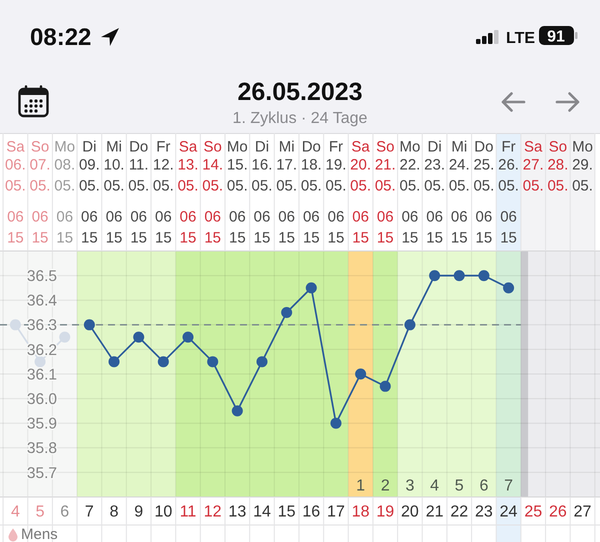  What do you see at coordinates (237, 192) in the screenshot?
I see `x2-tick-label: Mo 15. 05. 06 15` at bounding box center [237, 192].